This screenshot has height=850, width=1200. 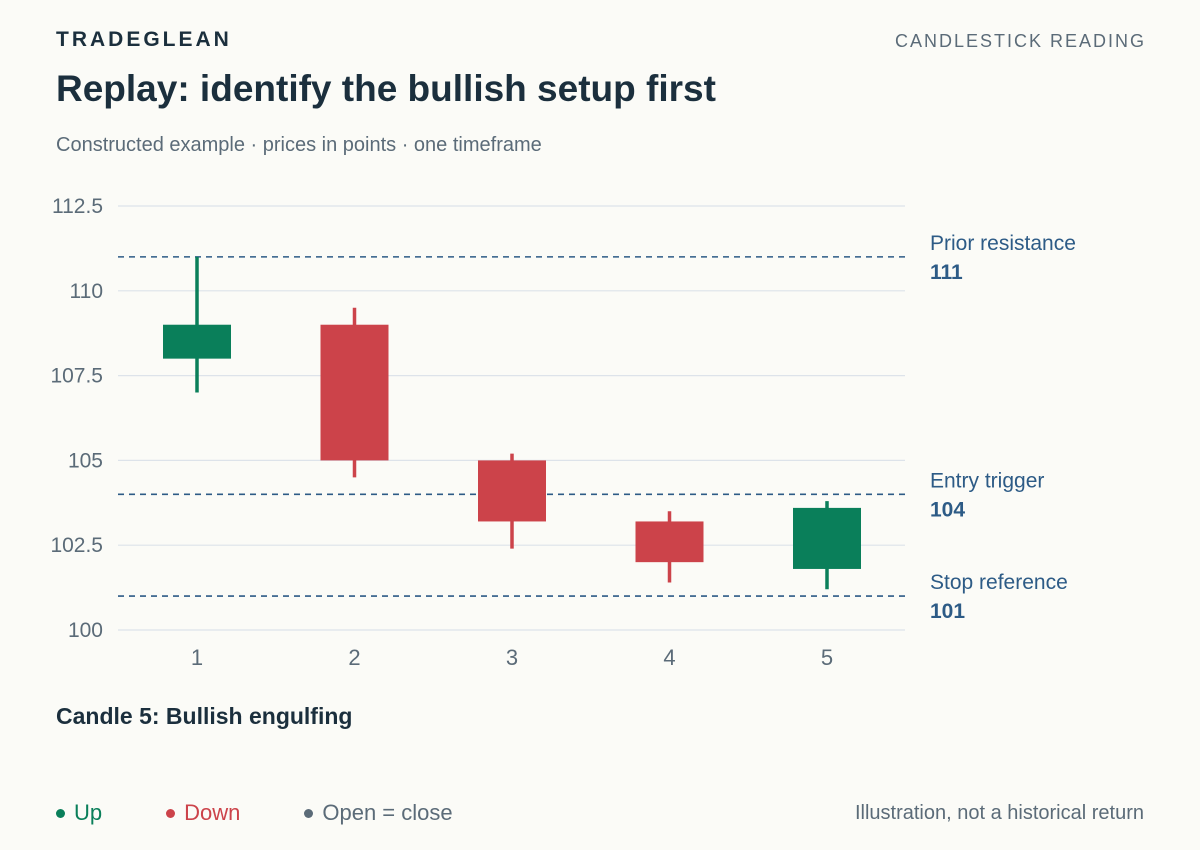 I want to click on legend-label-neutral: Open = close, so click(x=387, y=812).